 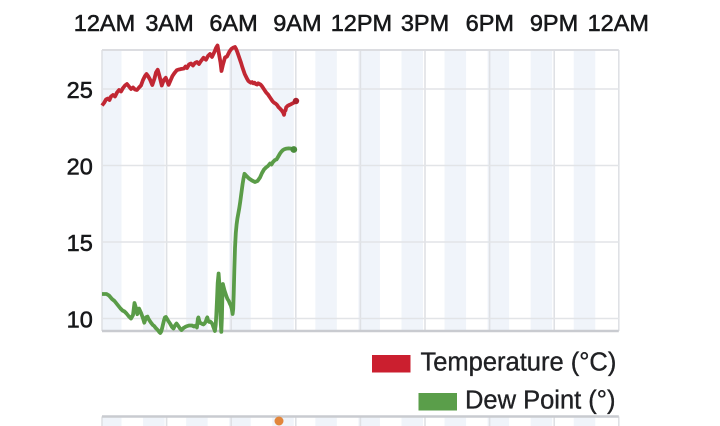 I want to click on svg-text: 20, so click(x=80, y=167).